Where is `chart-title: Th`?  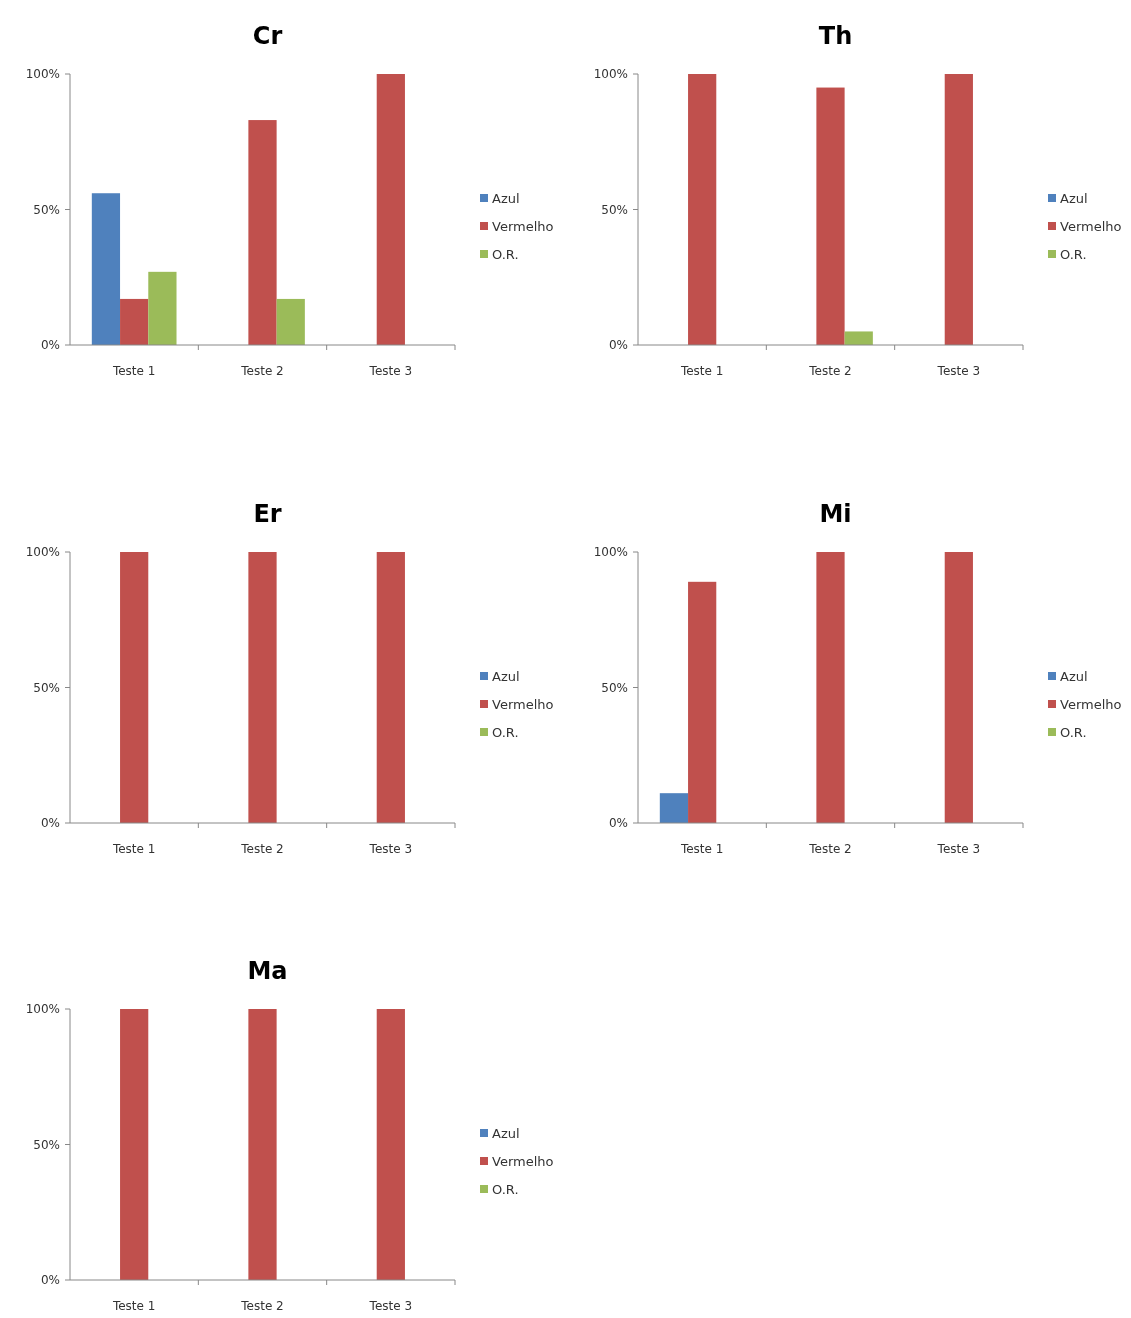
chart-title: Th is located at coordinates (835, 36).